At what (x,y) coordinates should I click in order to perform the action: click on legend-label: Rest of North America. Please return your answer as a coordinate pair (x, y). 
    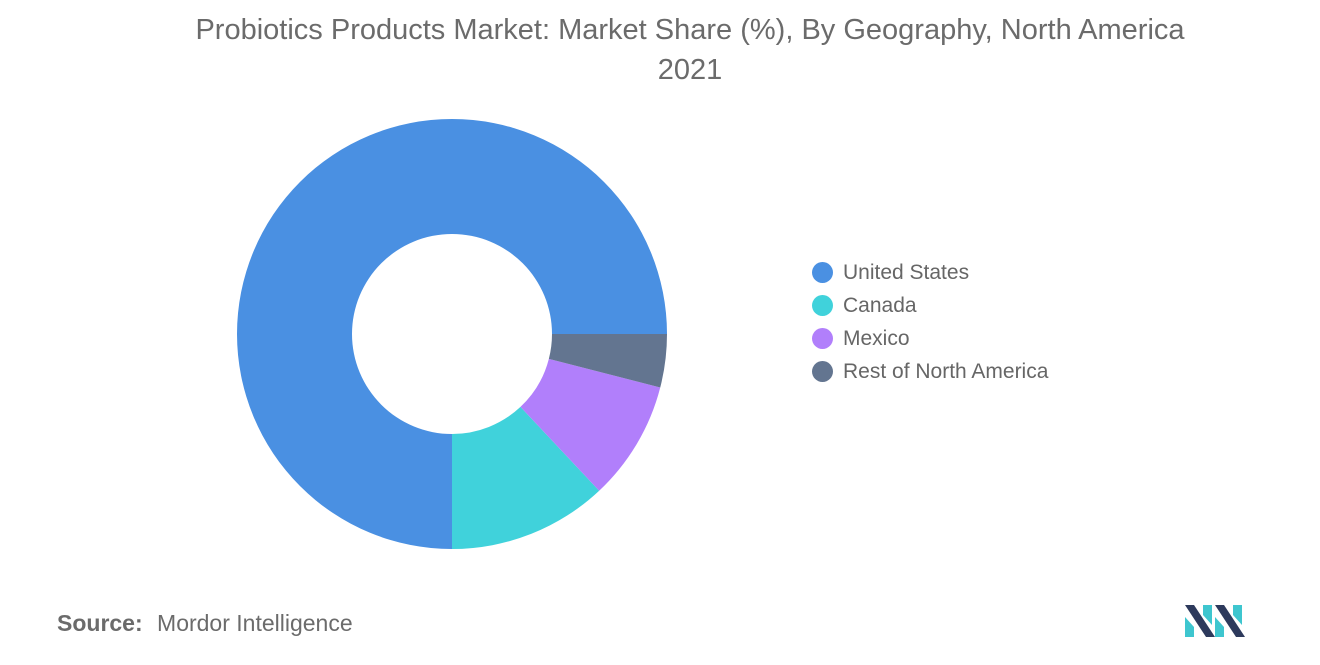
    Looking at the image, I should click on (946, 371).